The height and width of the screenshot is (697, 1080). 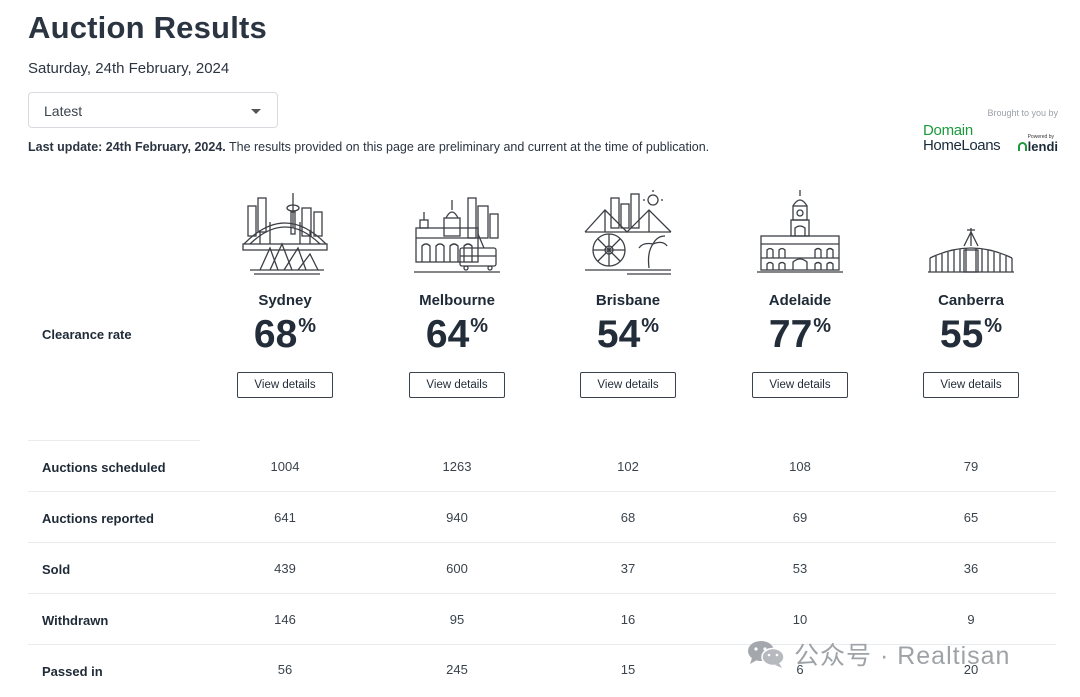 What do you see at coordinates (971, 568) in the screenshot?
I see `table-cell: 36` at bounding box center [971, 568].